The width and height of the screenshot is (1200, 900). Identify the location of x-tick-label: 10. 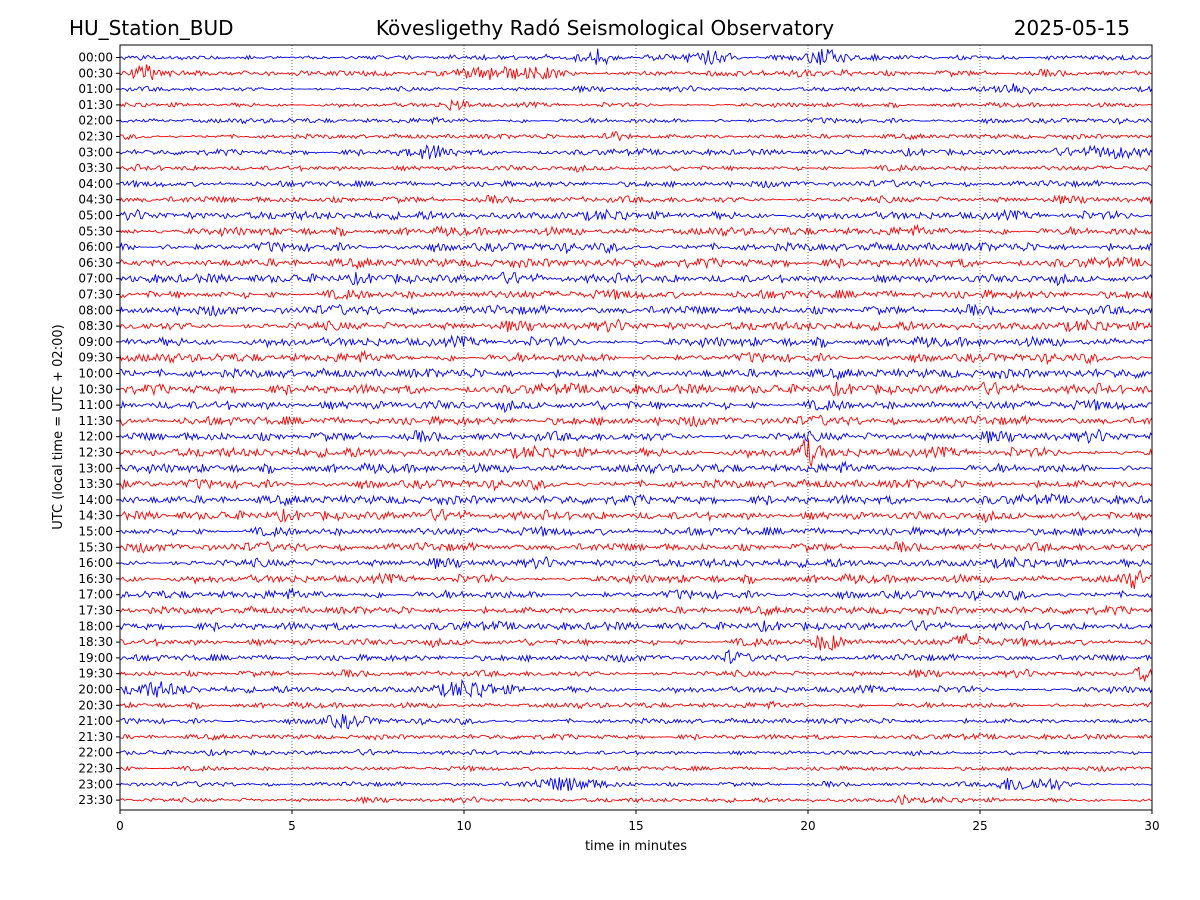
(463, 826).